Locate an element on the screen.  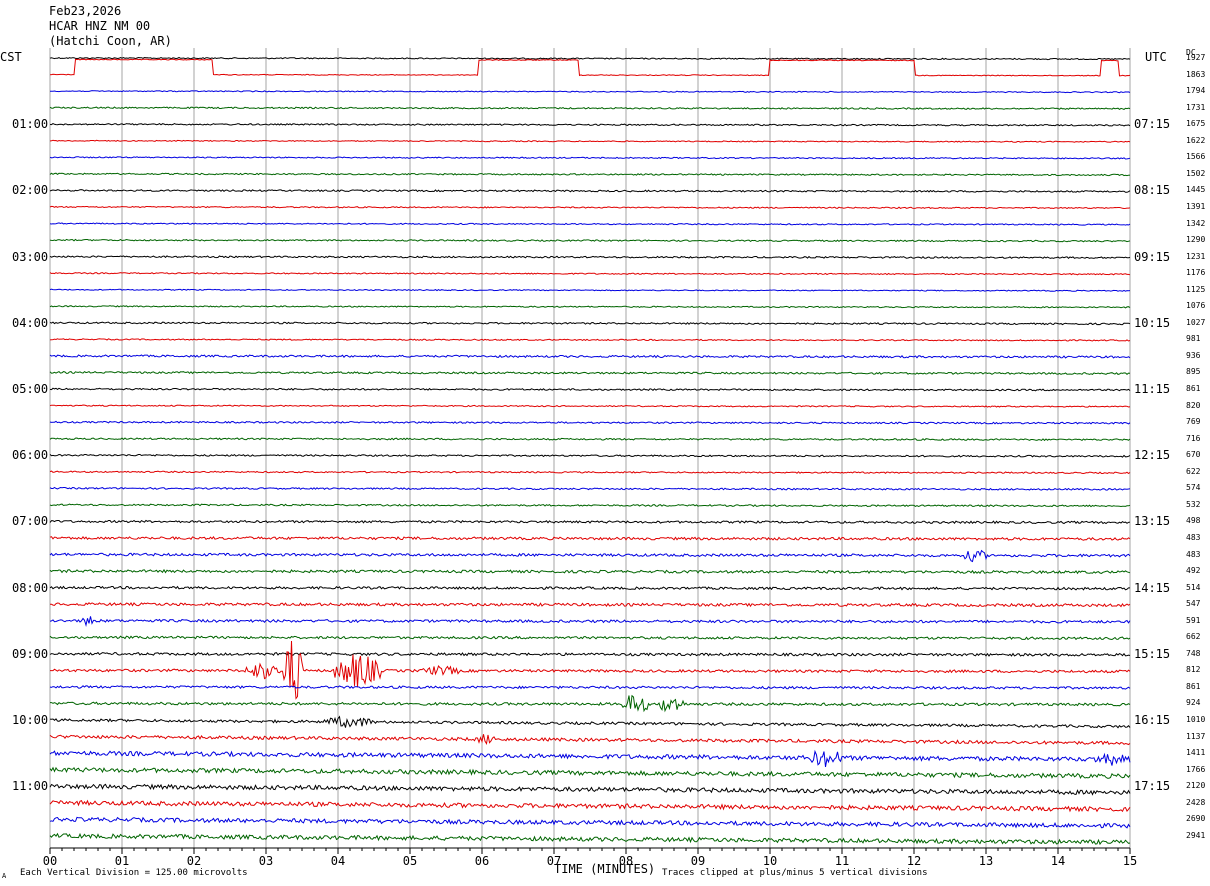
utc-hour-label: 09:15 is located at coordinates (1152, 256).